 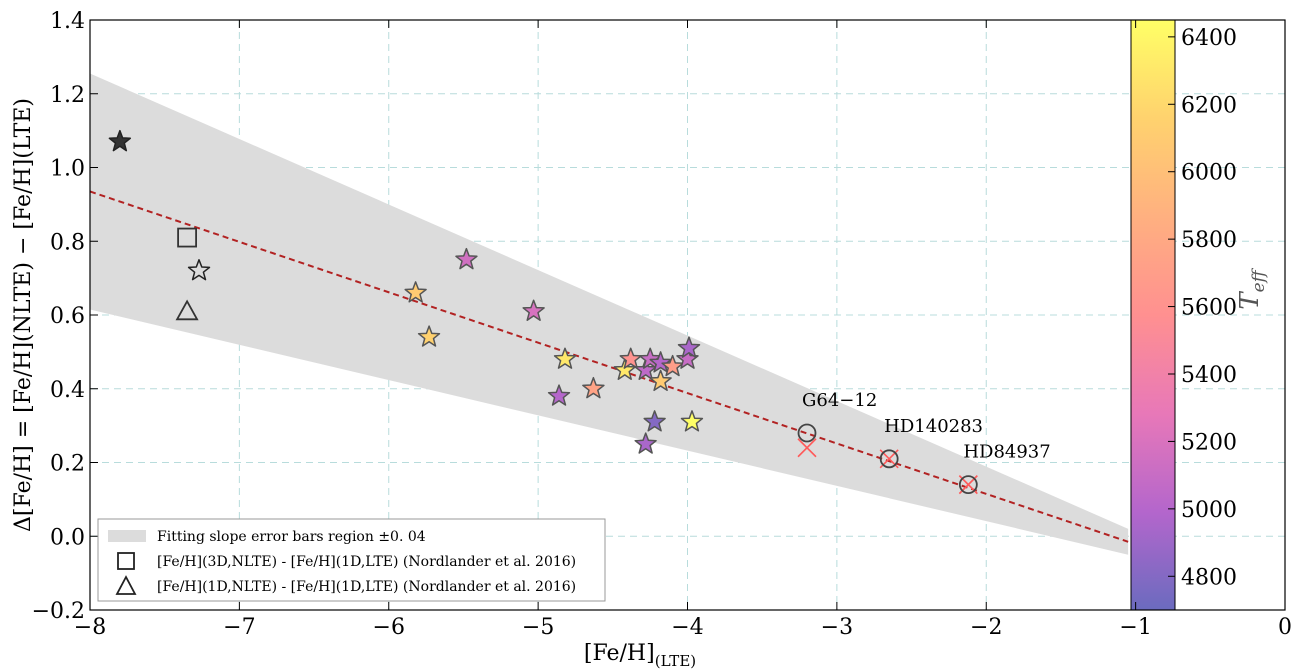 I want to click on y-tick-label: 0.2, so click(x=67, y=464).